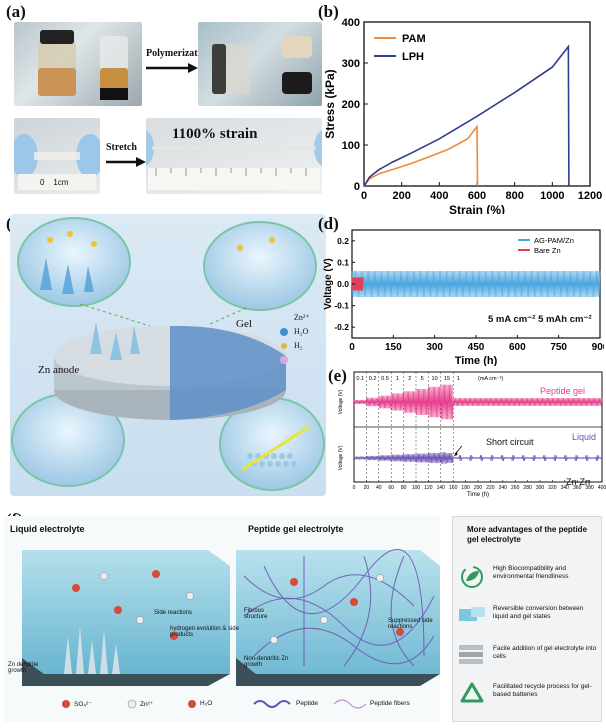 This screenshot has height=728, width=606. I want to click on legend-zn: Zn²⁺, so click(302, 317).